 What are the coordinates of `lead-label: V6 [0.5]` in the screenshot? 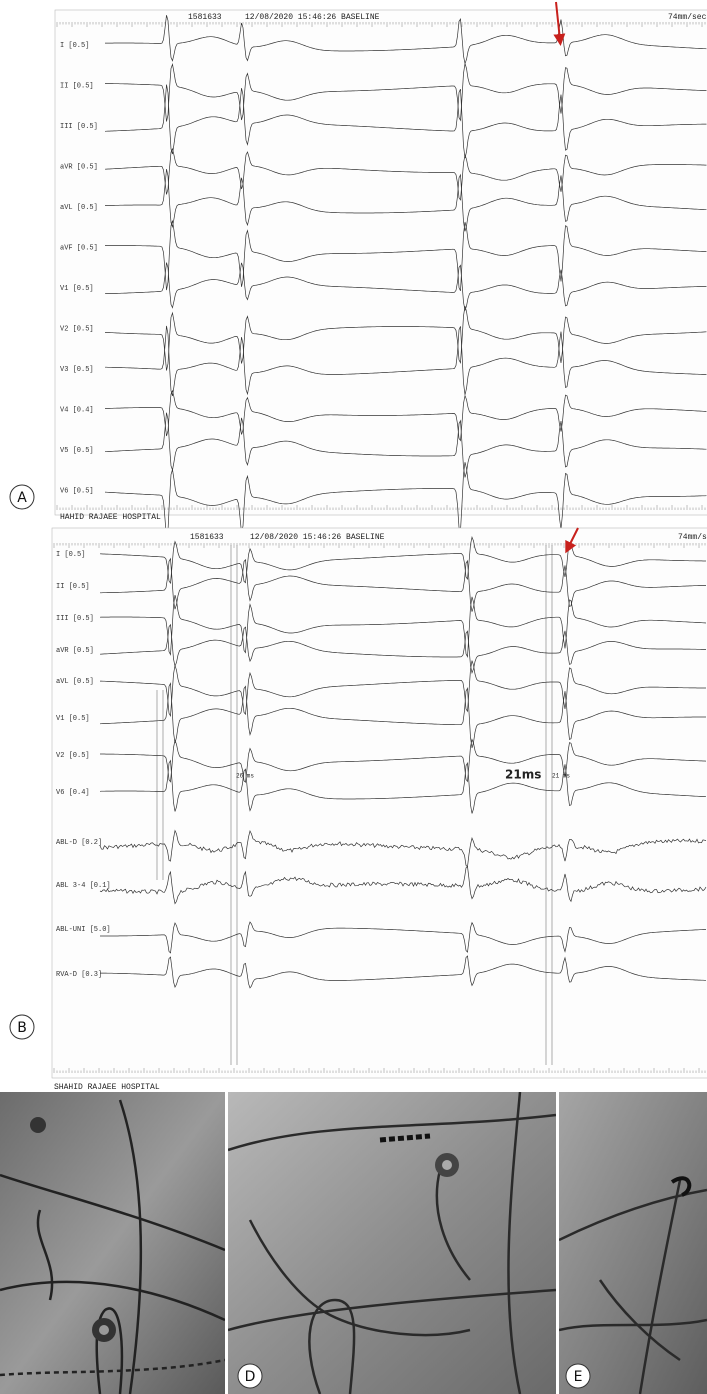 It's located at (77, 491).